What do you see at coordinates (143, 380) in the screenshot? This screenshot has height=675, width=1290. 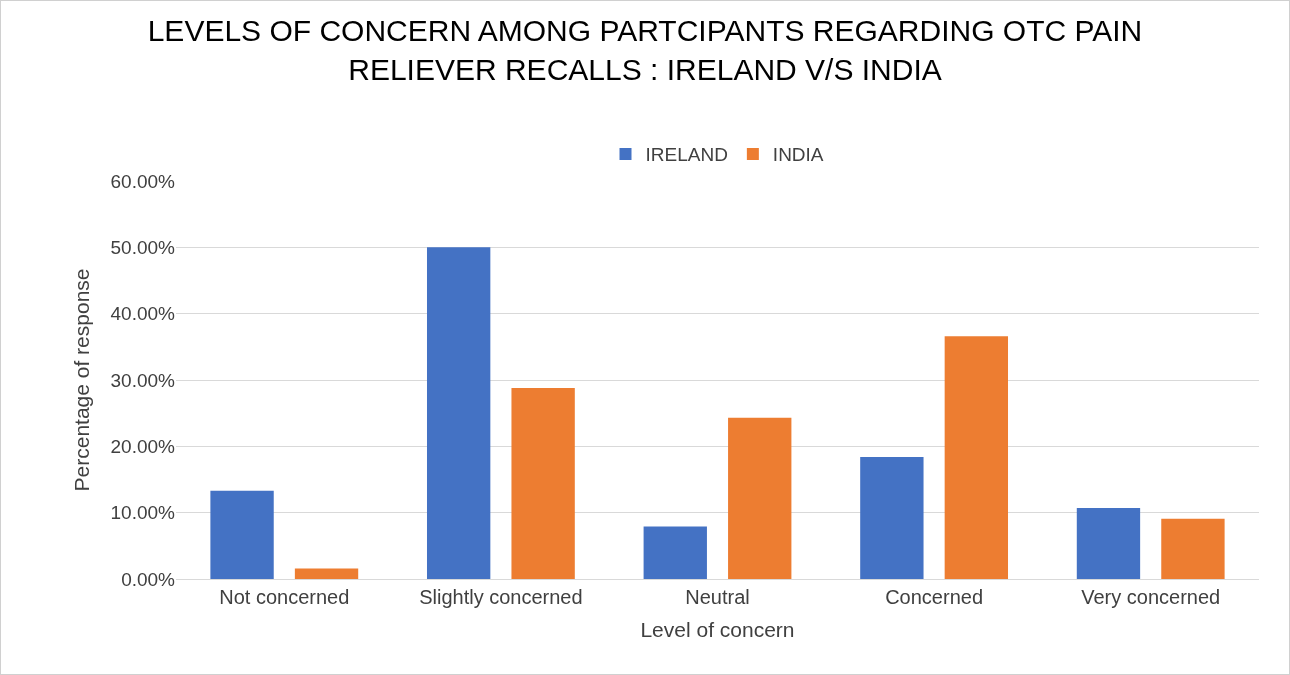 I see `y-tick-label: 30.00%` at bounding box center [143, 380].